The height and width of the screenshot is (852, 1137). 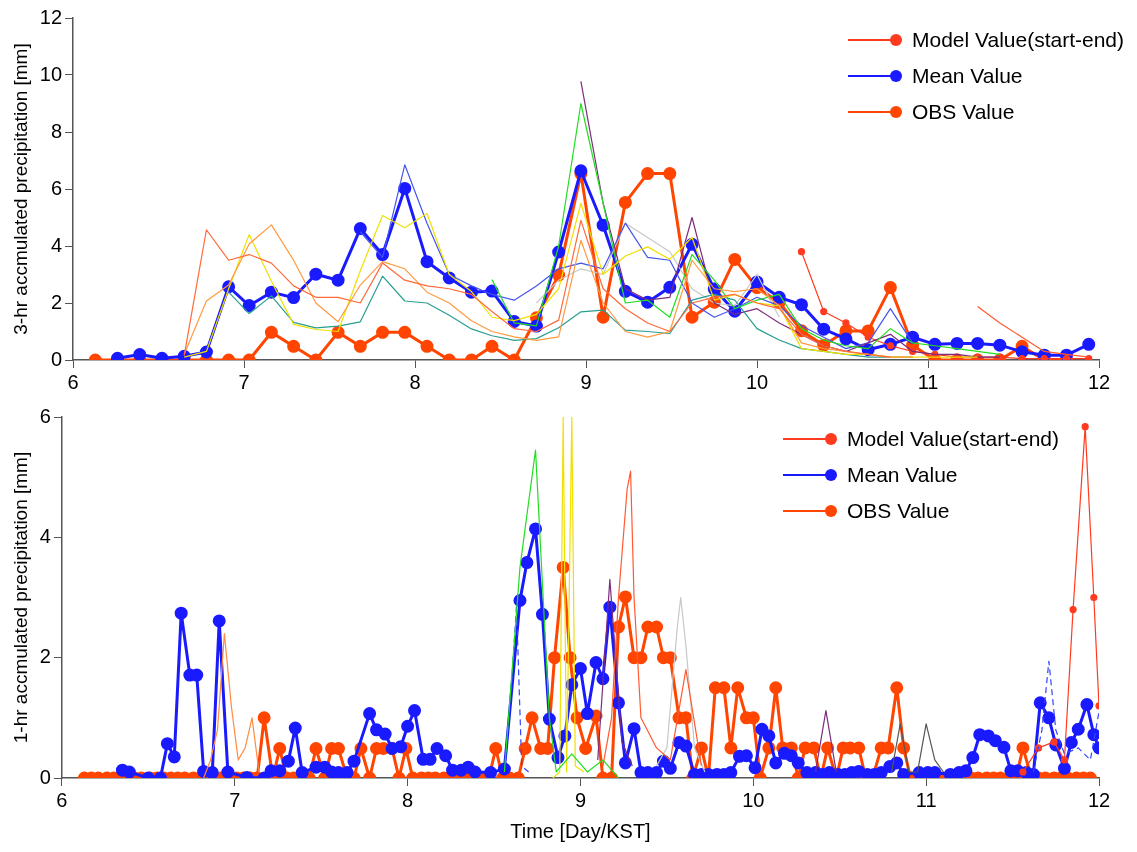 I want to click on x-axis-title: Time [Day/KST], so click(x=580, y=830).